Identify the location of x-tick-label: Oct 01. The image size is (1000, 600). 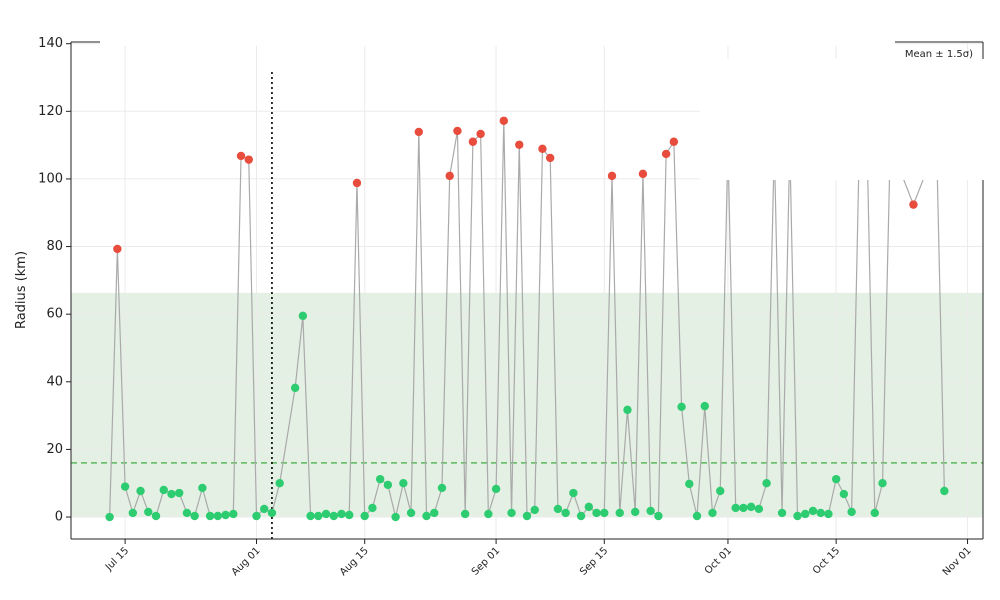
(718, 560).